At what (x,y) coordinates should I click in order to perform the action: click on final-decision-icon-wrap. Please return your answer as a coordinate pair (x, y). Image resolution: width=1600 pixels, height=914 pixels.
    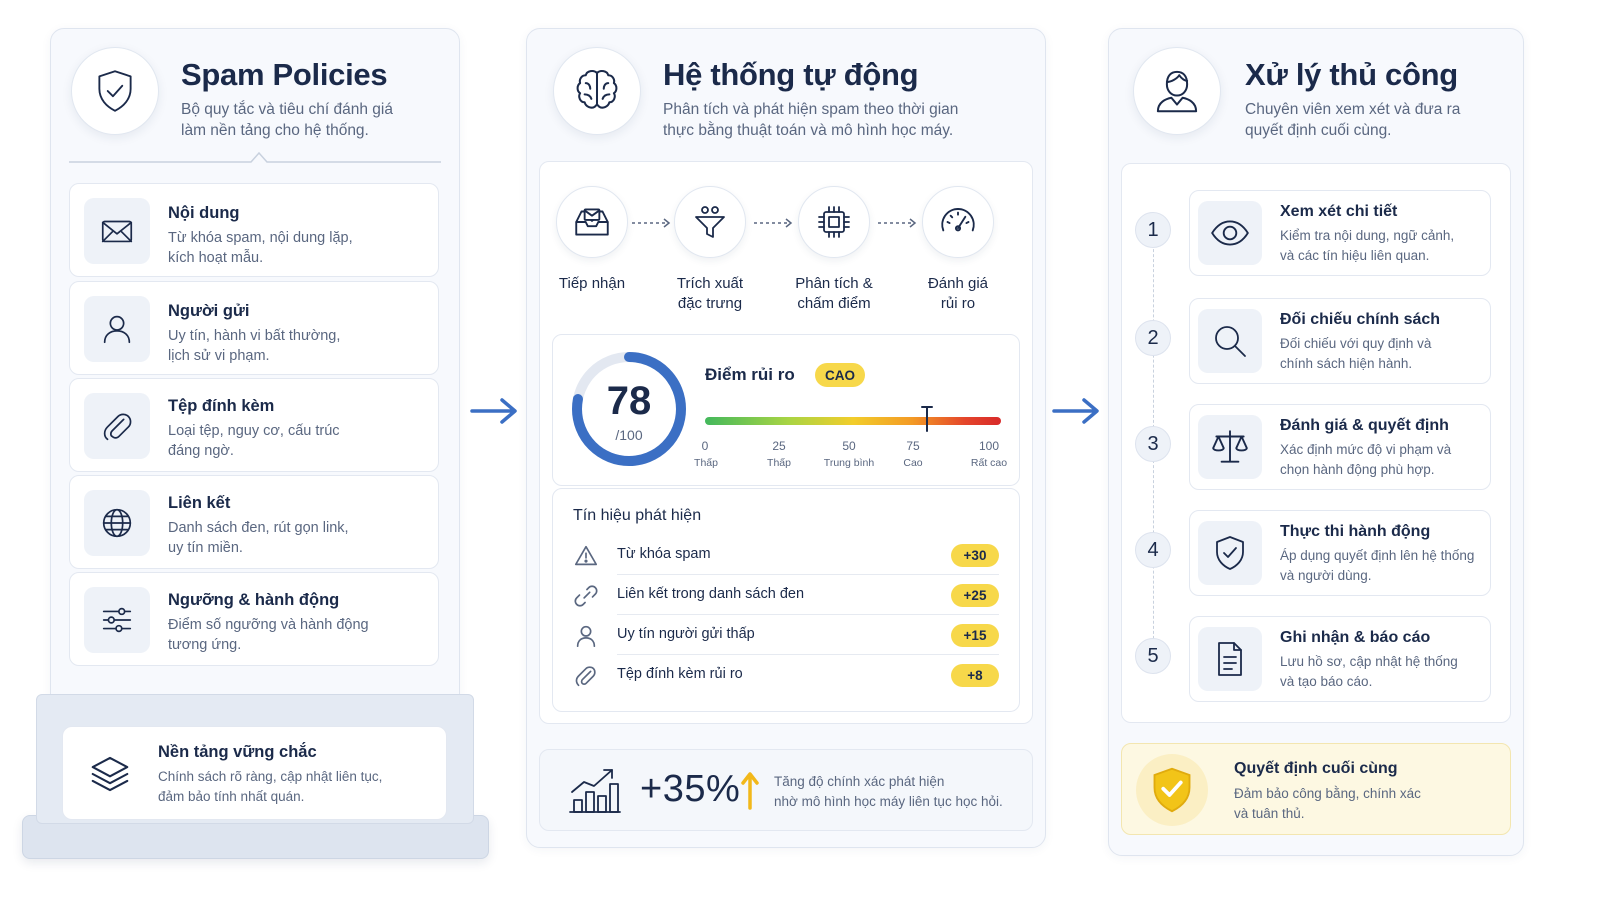
    Looking at the image, I should click on (1172, 790).